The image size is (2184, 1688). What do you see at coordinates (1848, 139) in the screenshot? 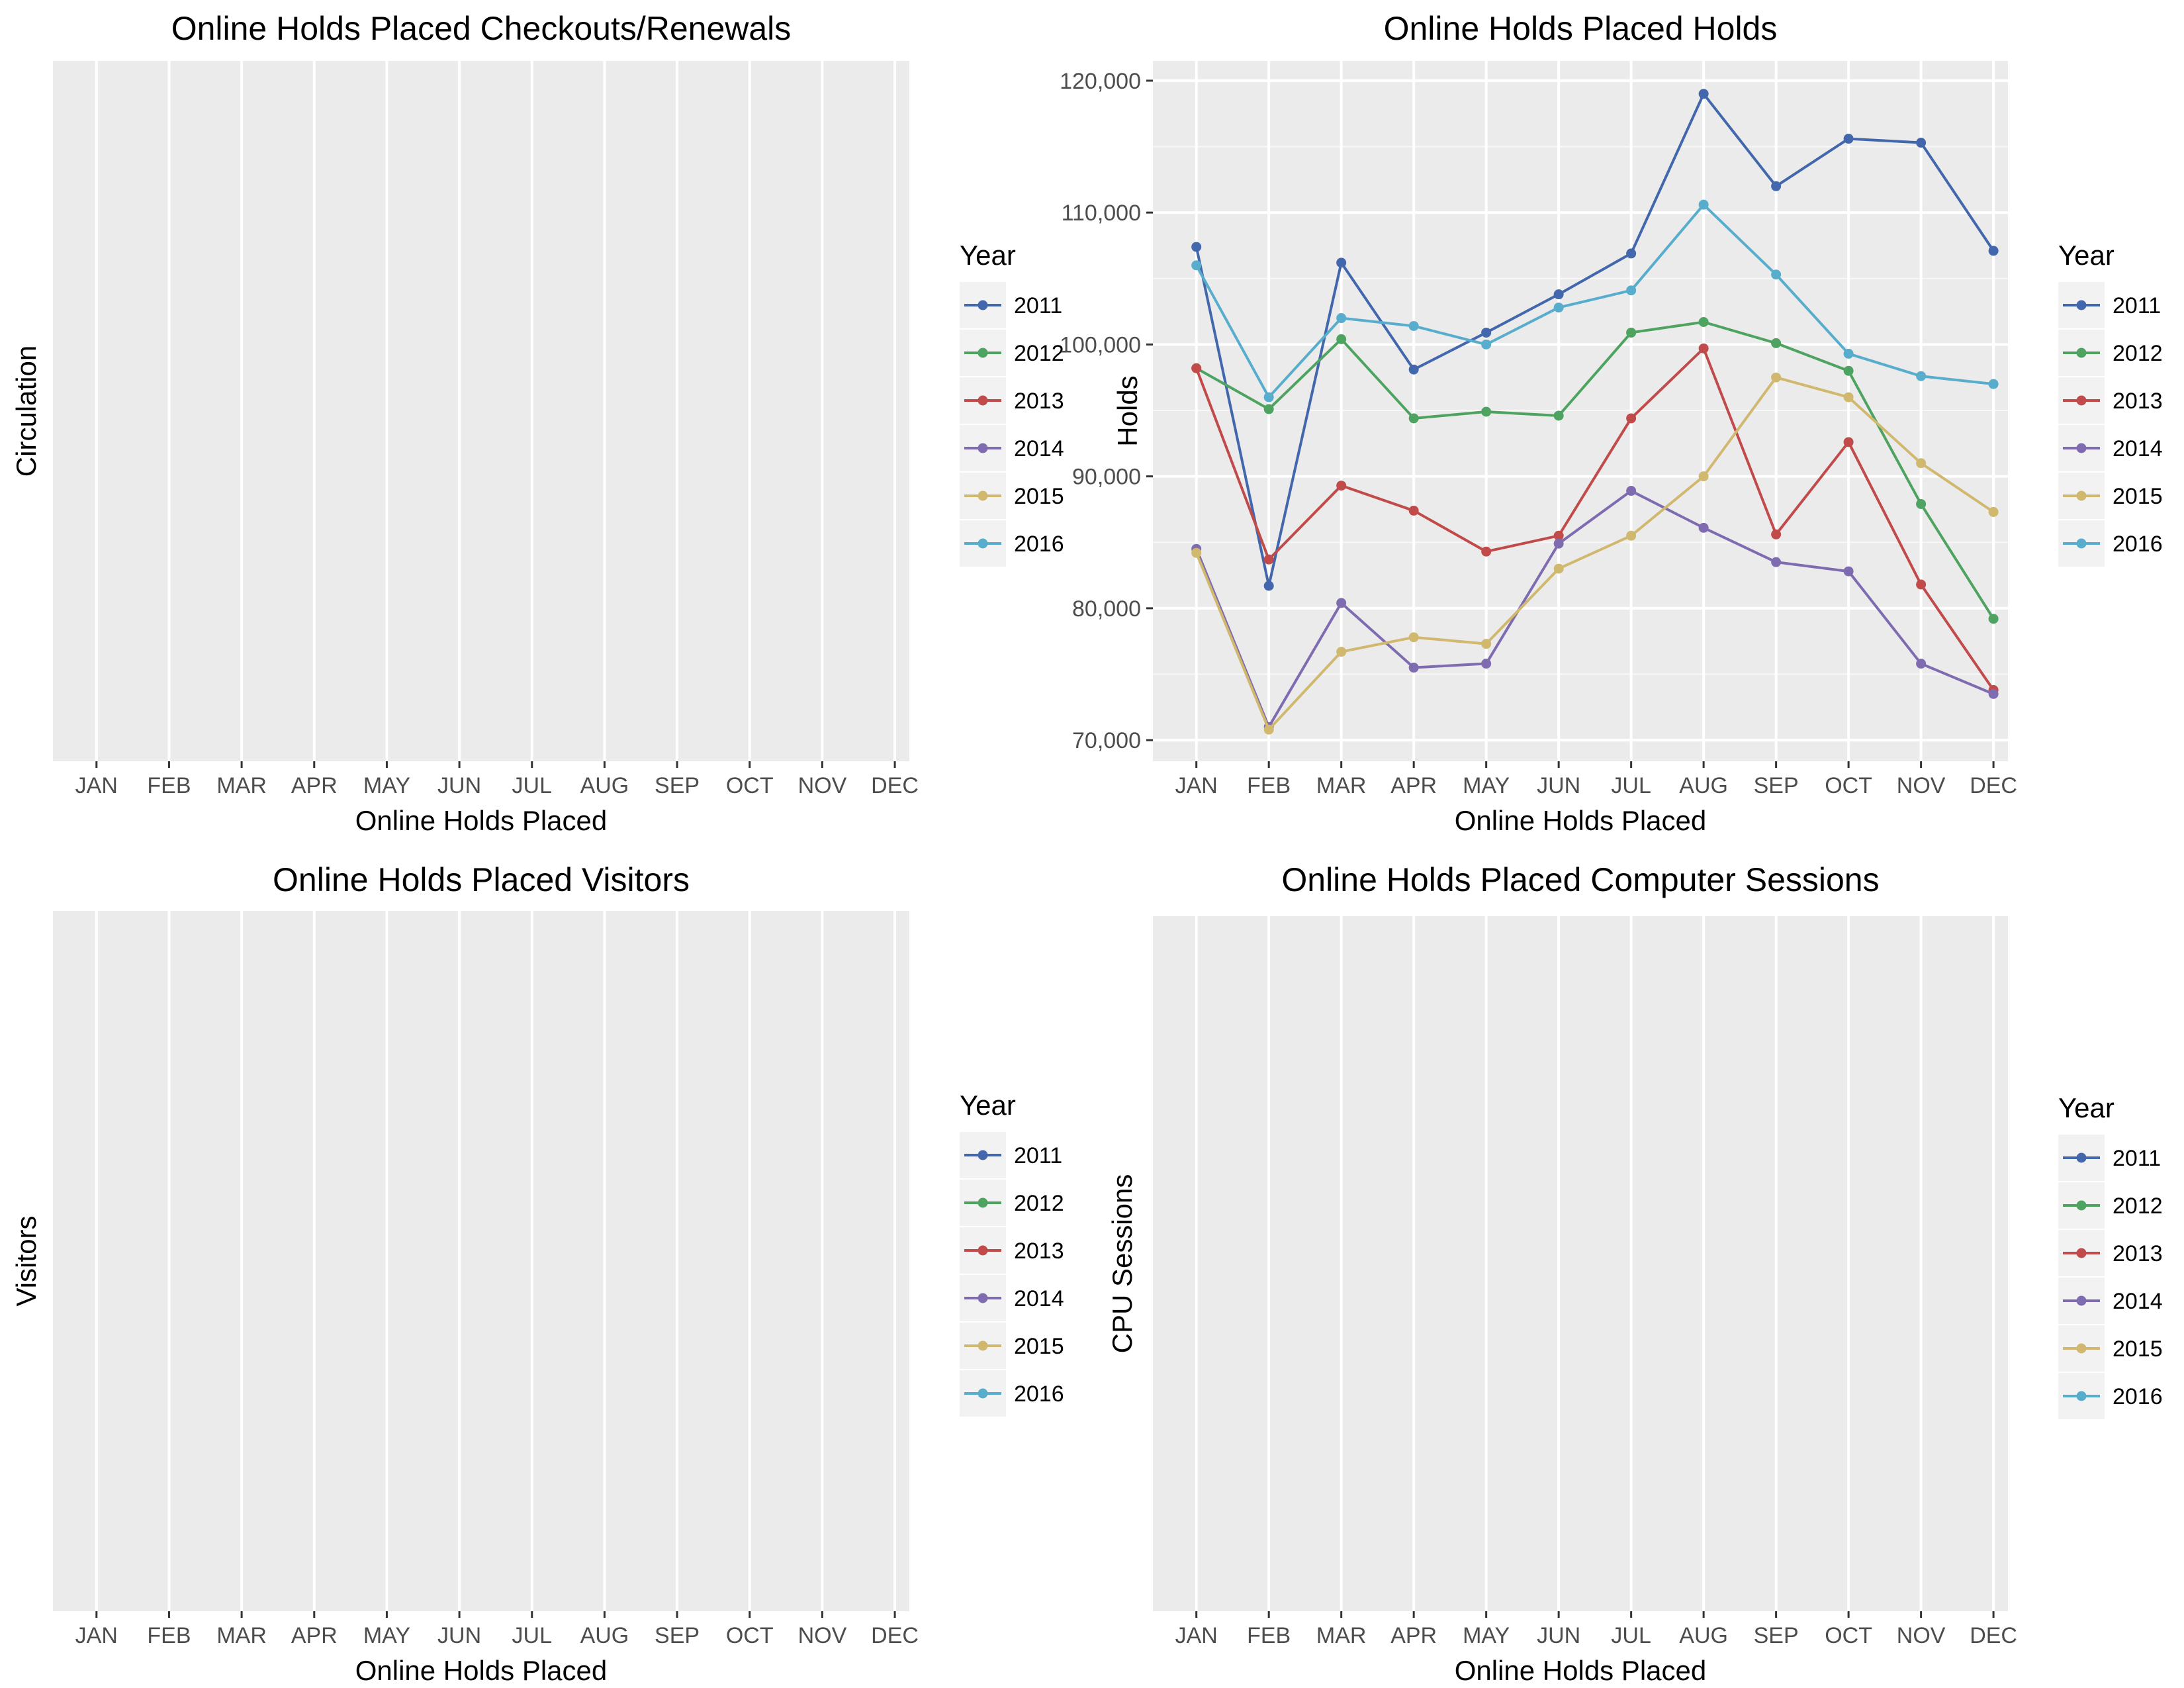
I see `data-point-2011-OCT` at bounding box center [1848, 139].